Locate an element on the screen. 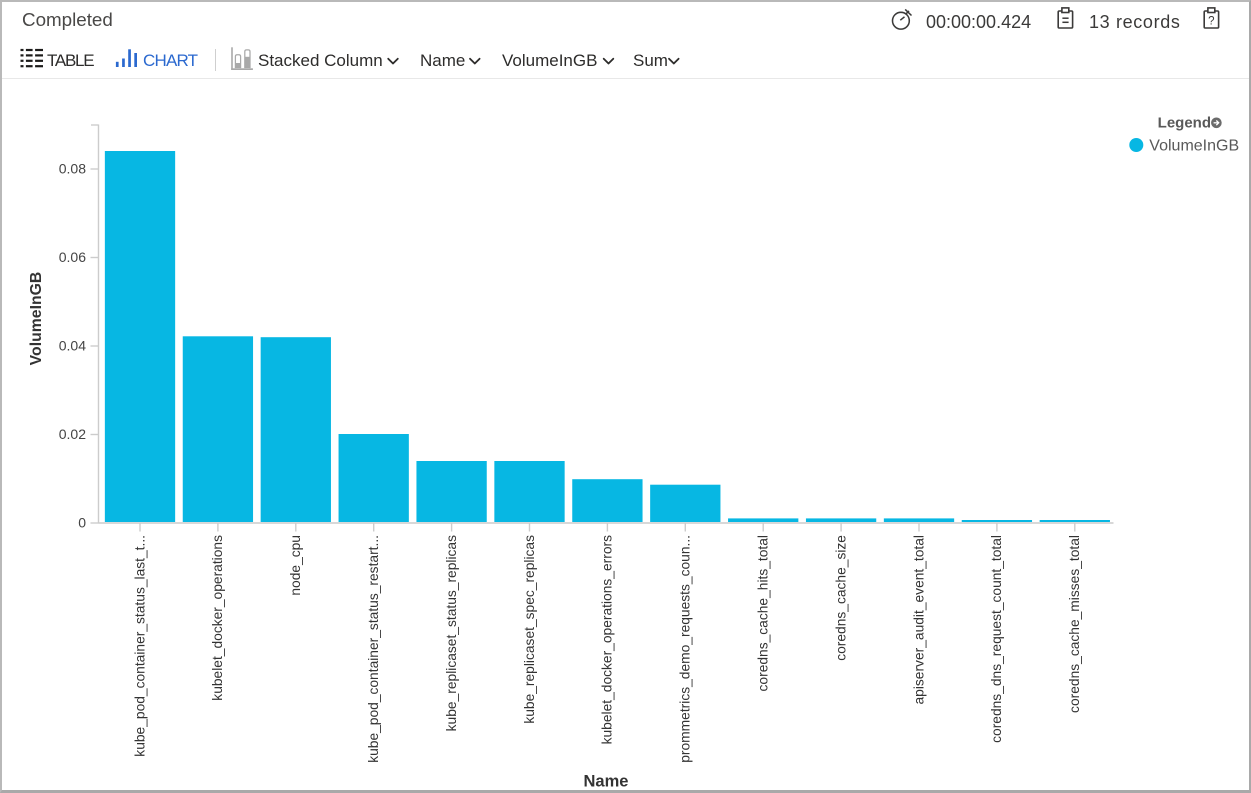 This screenshot has width=1251, height=793. svg-text: 0.08 is located at coordinates (72, 169).